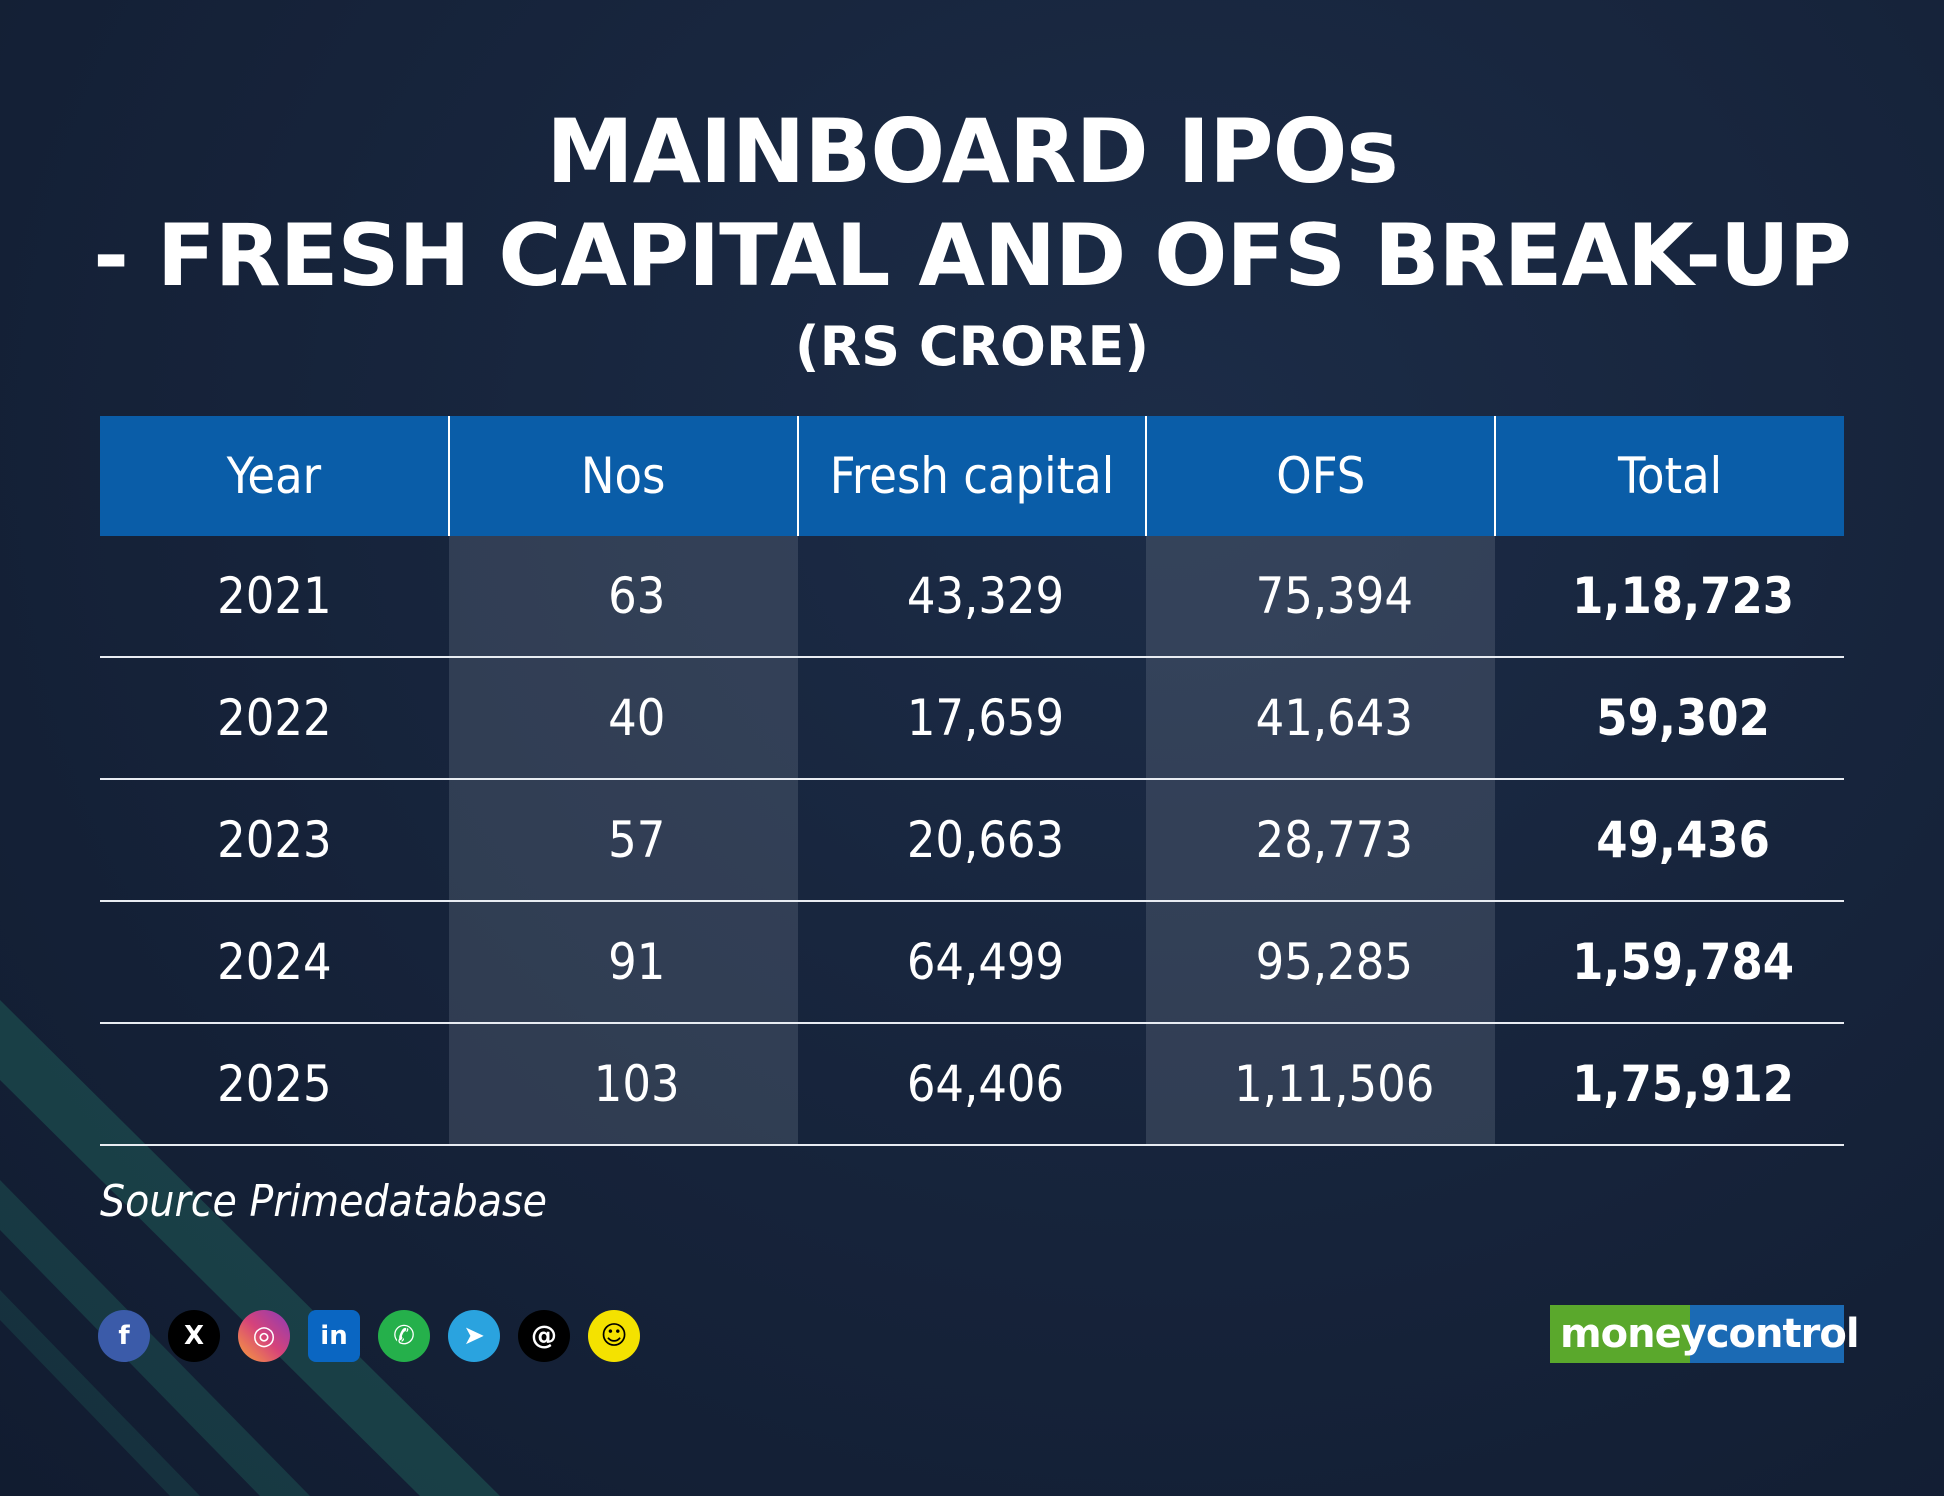 The width and height of the screenshot is (1944, 1496). Describe the element at coordinates (1782, 1334) in the screenshot. I see `logo-text-control: control` at that location.